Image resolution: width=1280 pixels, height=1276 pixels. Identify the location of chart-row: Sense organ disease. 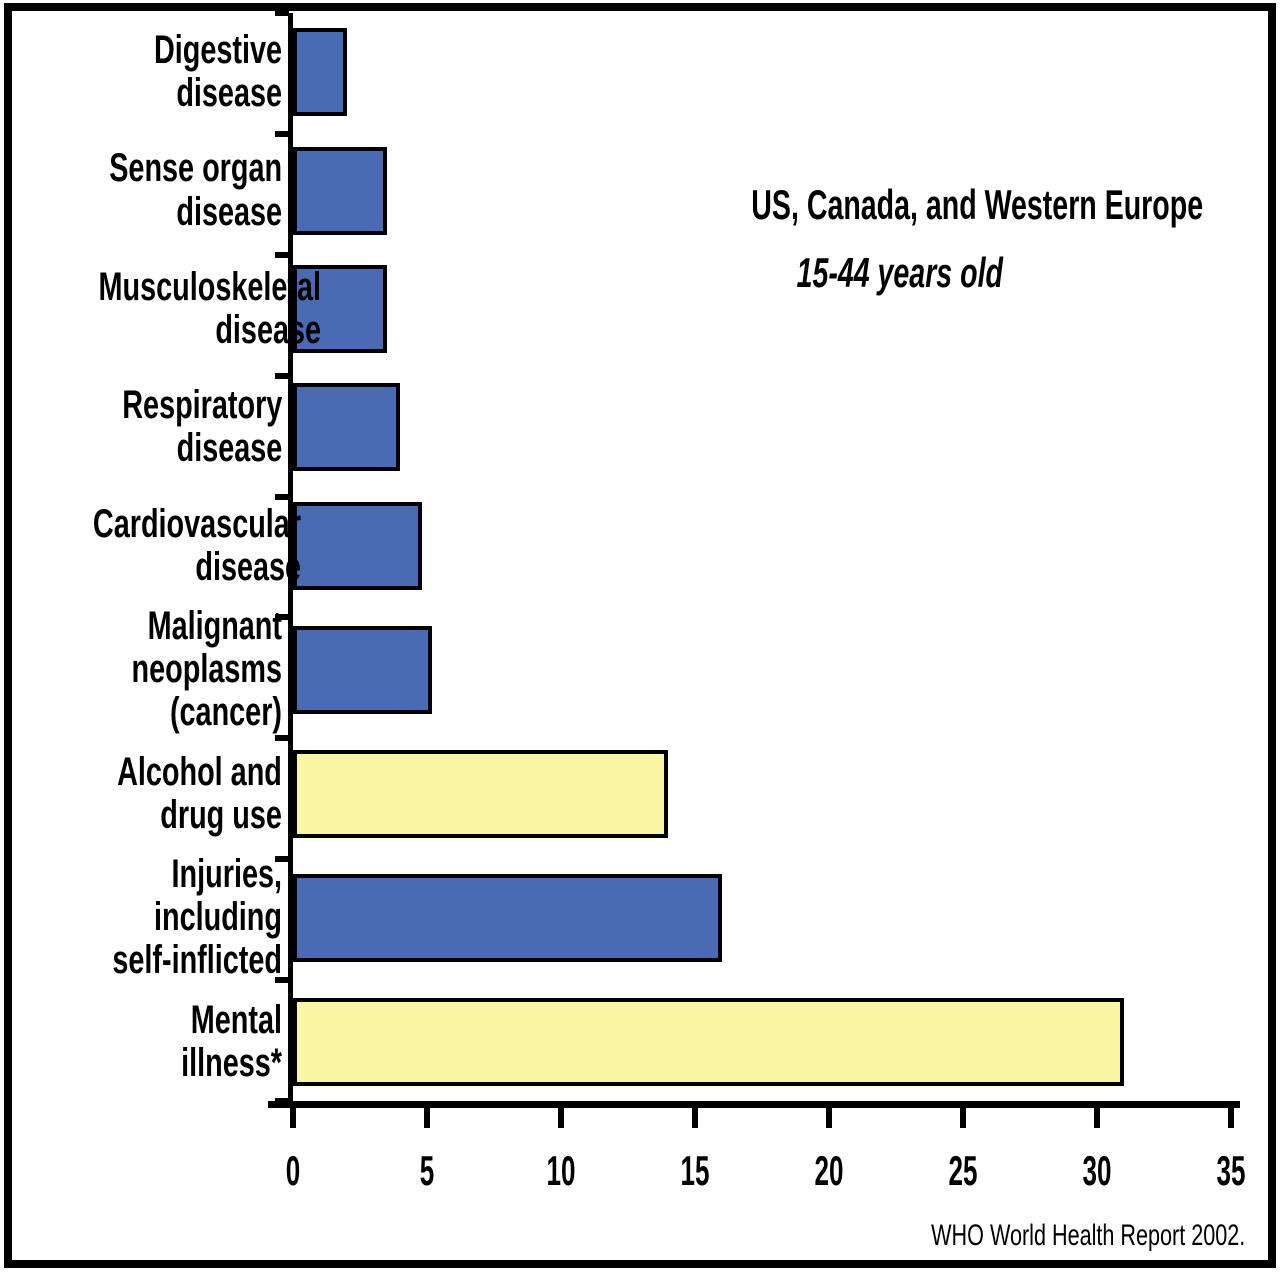
(621, 190).